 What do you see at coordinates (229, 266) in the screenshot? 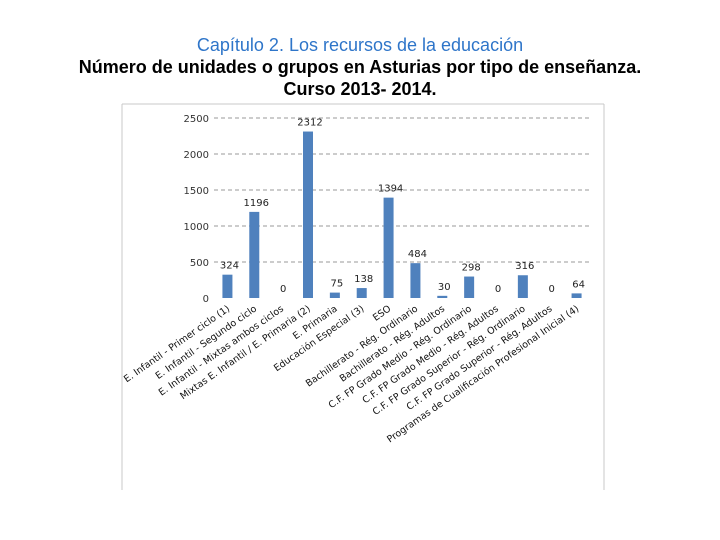
I see `data-label: 324` at bounding box center [229, 266].